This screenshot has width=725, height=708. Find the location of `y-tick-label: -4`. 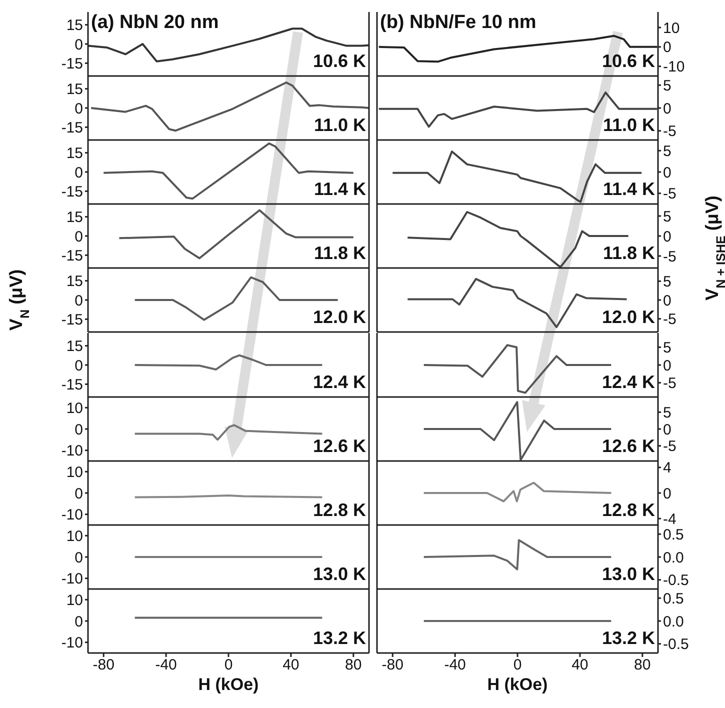

y-tick-label: -4 is located at coordinates (669, 519).